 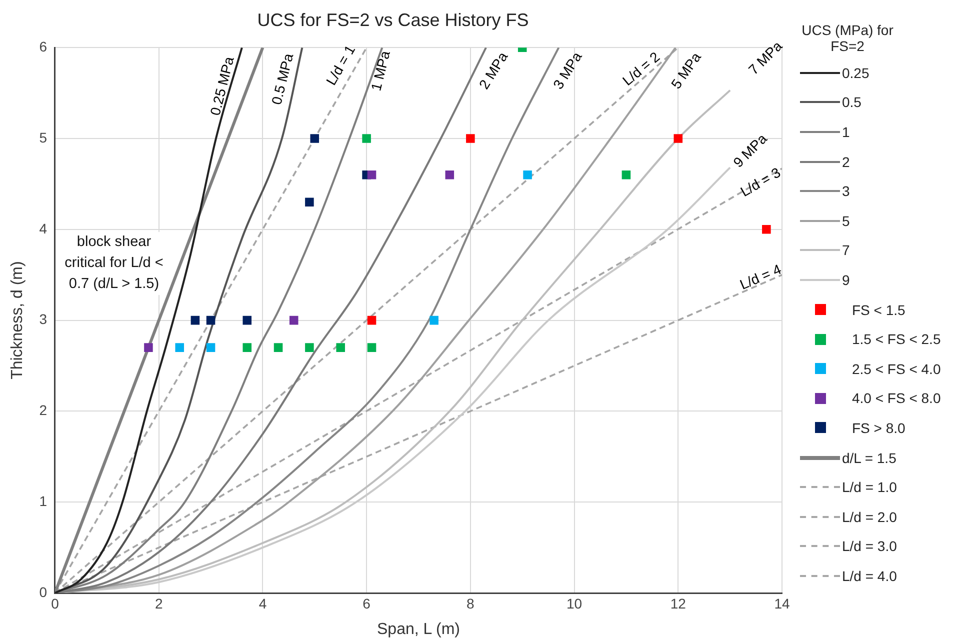 I want to click on annotation: L/d = 4, so click(x=760, y=276).